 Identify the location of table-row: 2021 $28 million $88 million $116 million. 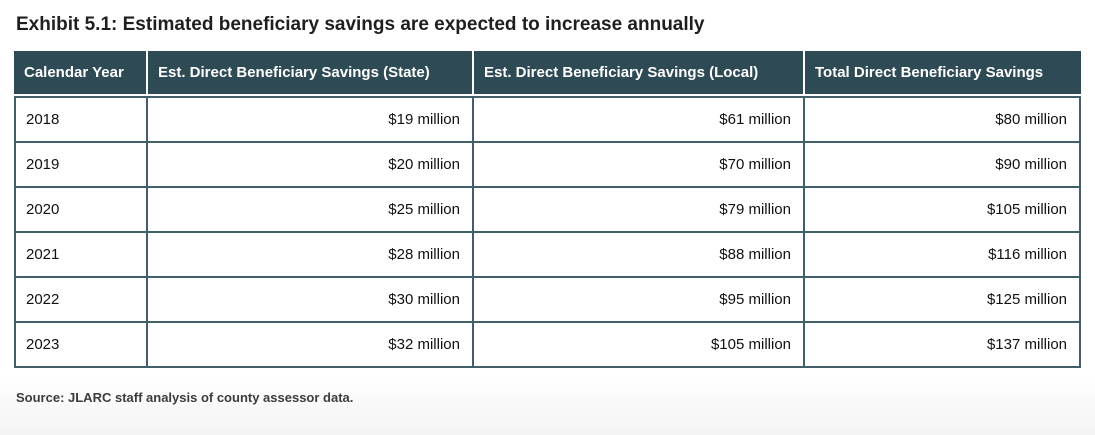
(547, 253).